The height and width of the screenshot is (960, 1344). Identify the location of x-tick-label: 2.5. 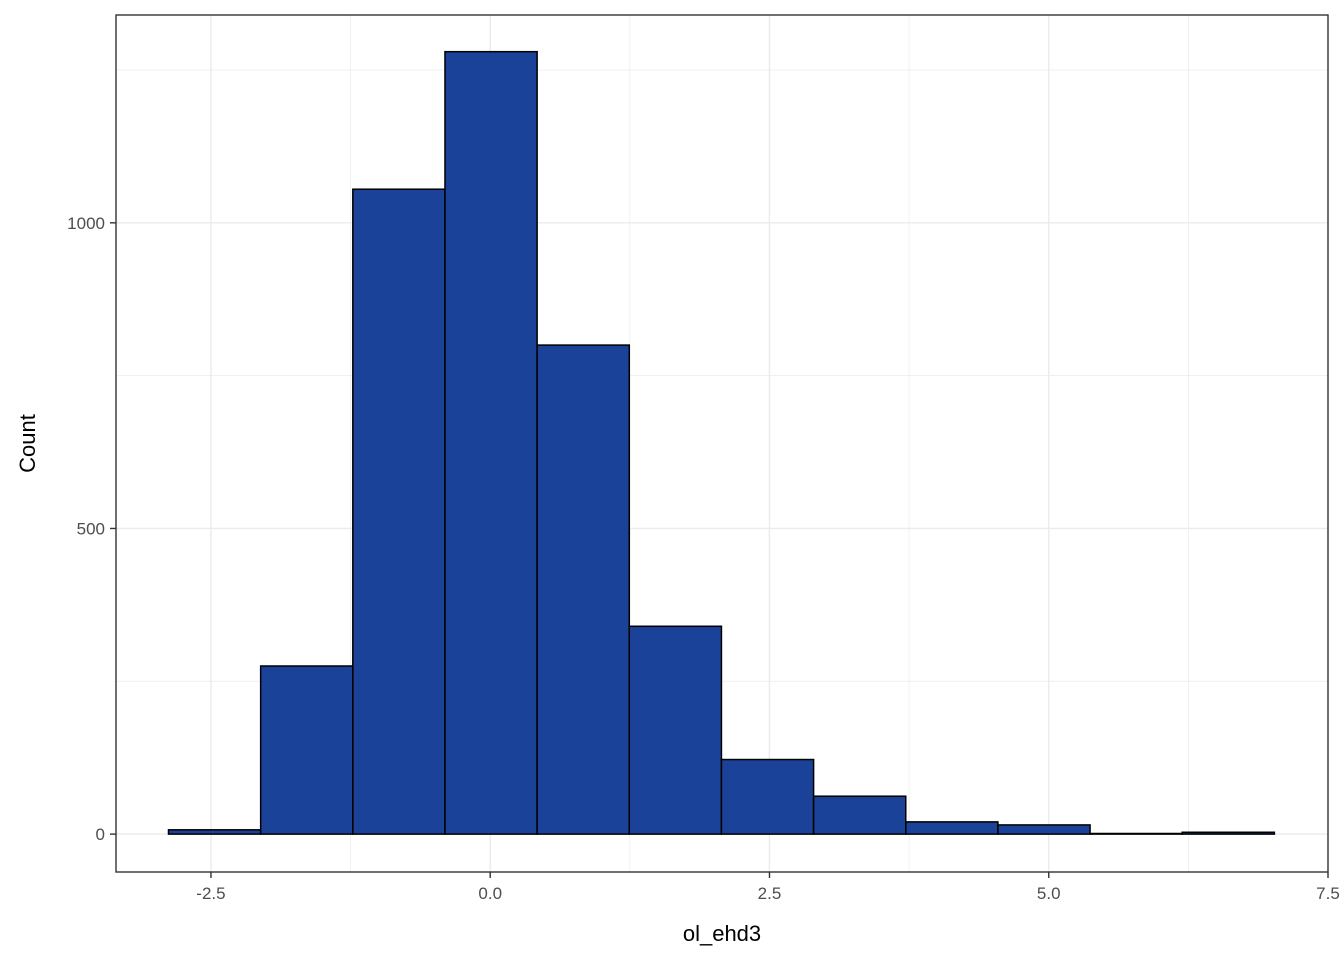
(770, 893).